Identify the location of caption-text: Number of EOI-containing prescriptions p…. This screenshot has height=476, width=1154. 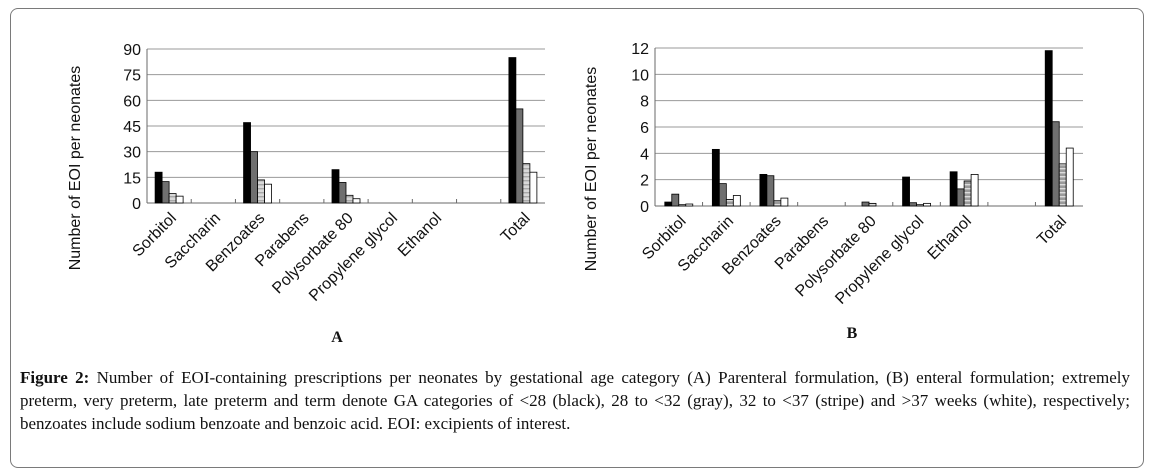
(575, 400).